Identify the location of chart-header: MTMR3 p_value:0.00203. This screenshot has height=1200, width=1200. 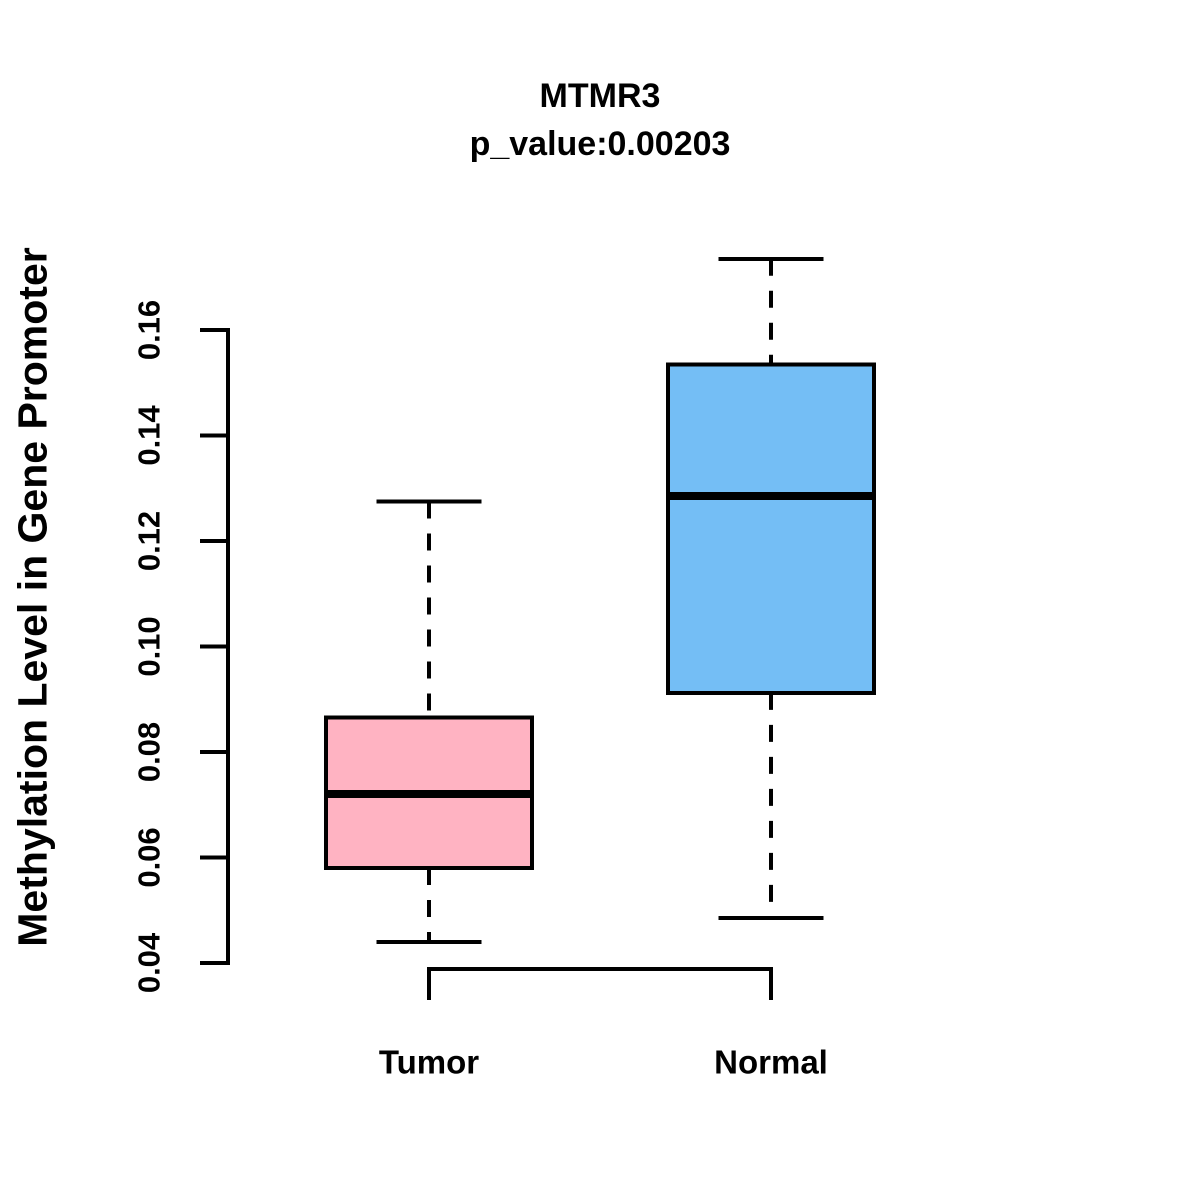
(600, 120).